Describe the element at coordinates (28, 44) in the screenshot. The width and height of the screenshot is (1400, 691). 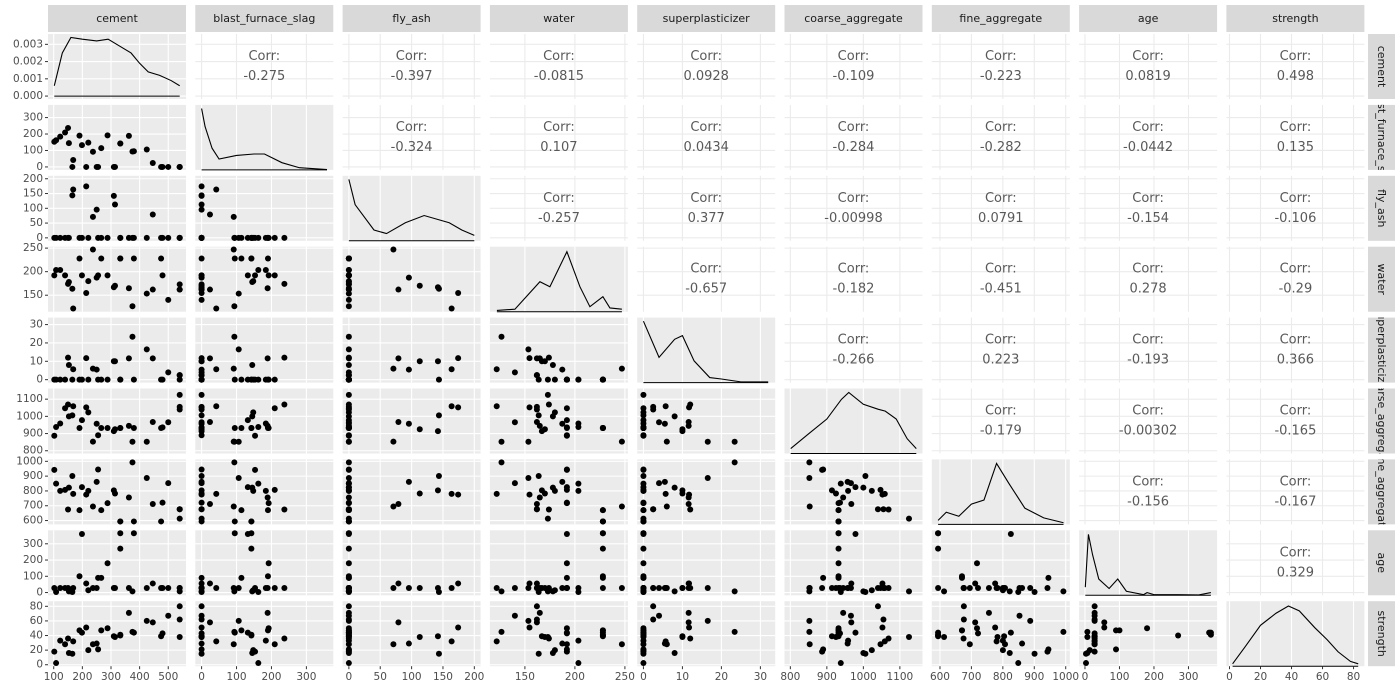
I see `y-tick-label: 0.003` at that location.